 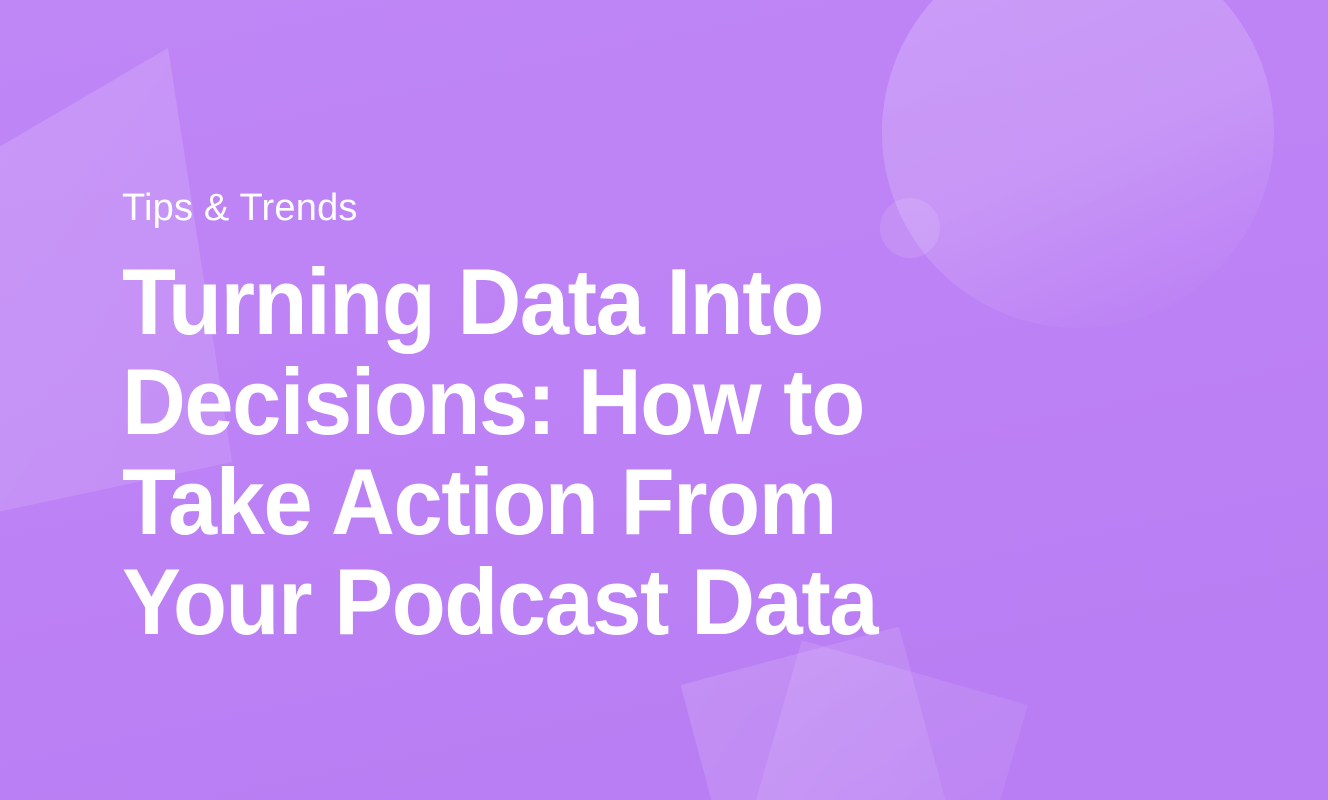 What do you see at coordinates (500, 601) in the screenshot?
I see `page-title-line-4: Your Podcast Data` at bounding box center [500, 601].